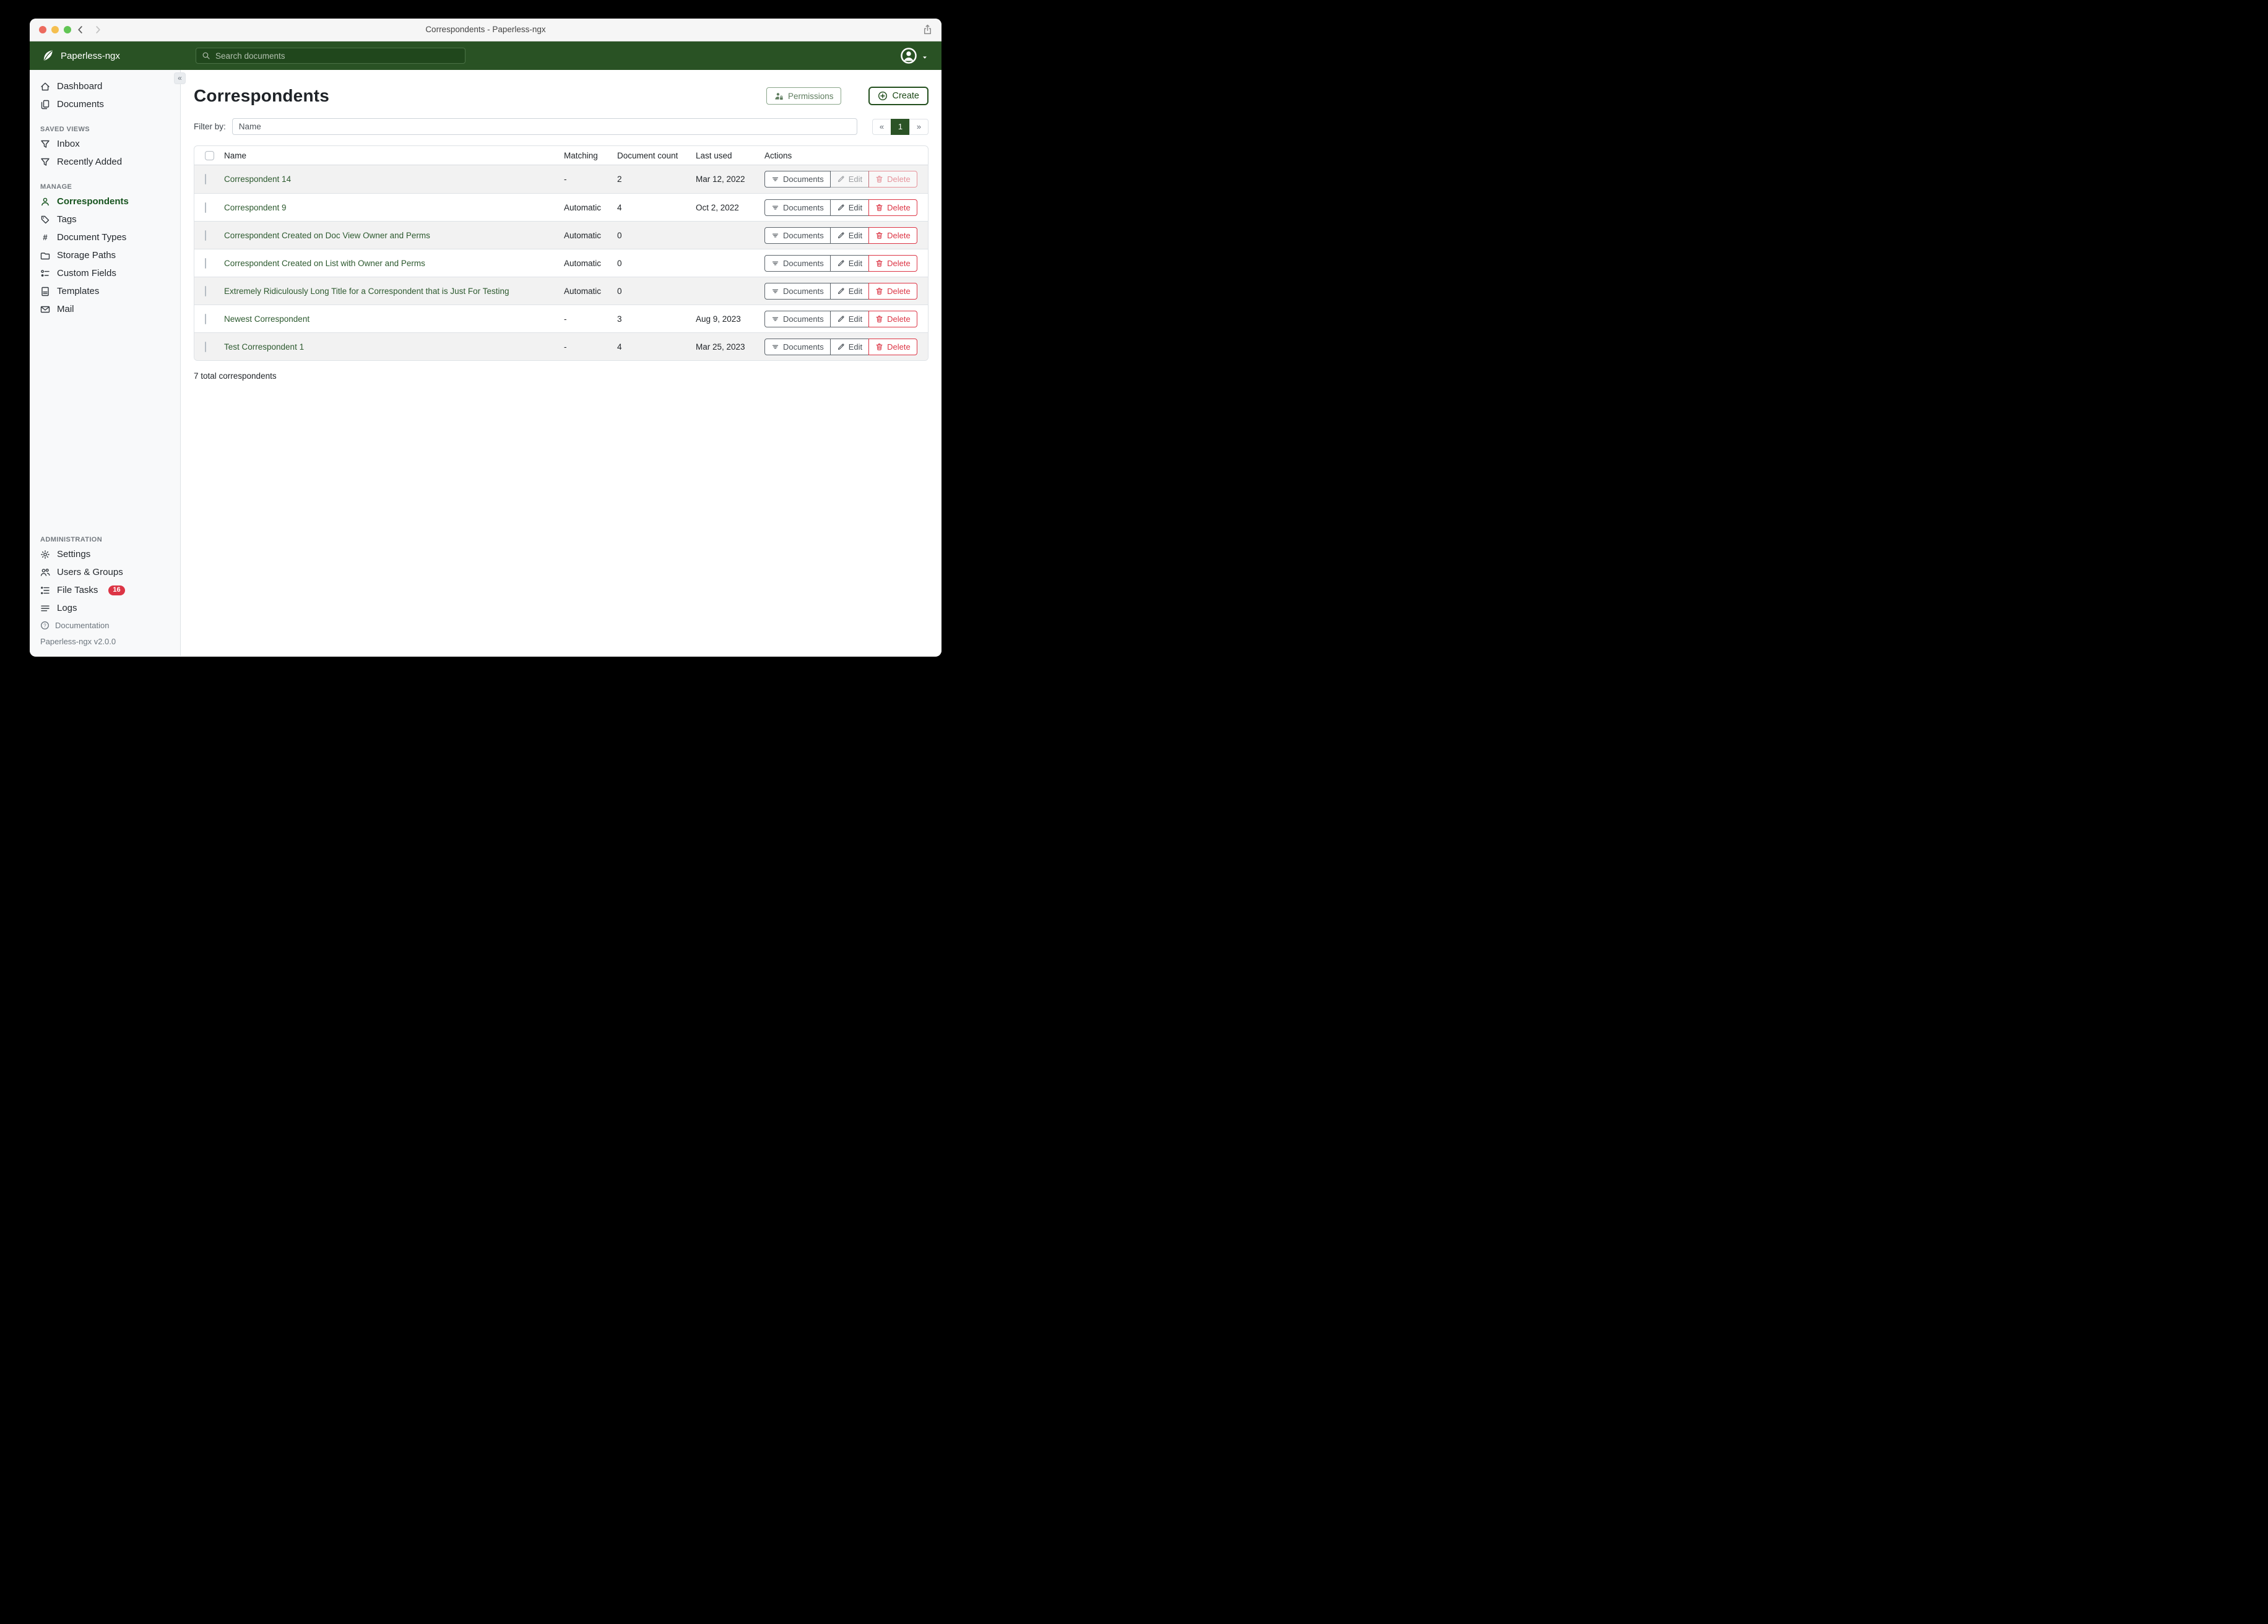  Describe the element at coordinates (803, 235) in the screenshot. I see `documents-button-label: Documents` at that location.